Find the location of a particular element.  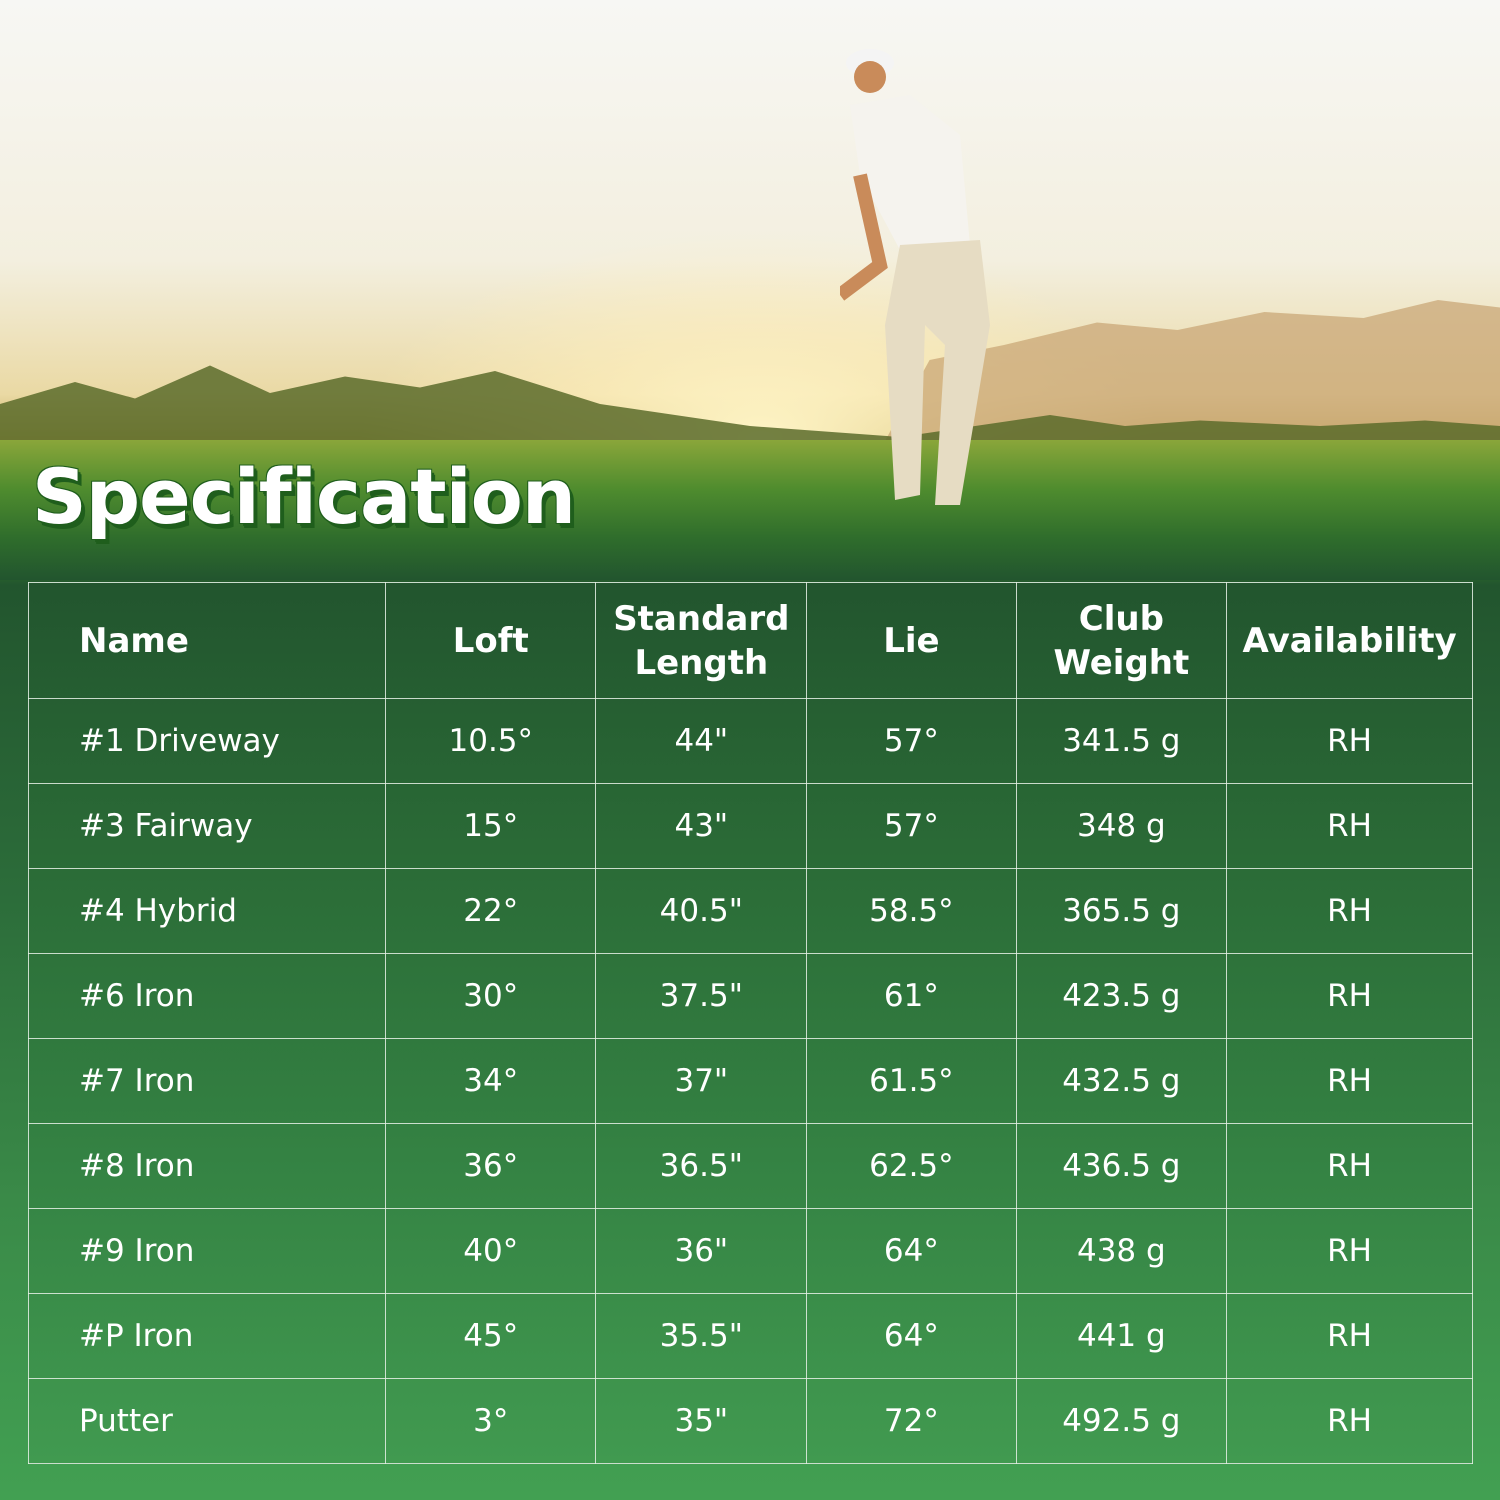

table-cell: 40° is located at coordinates (491, 1251).